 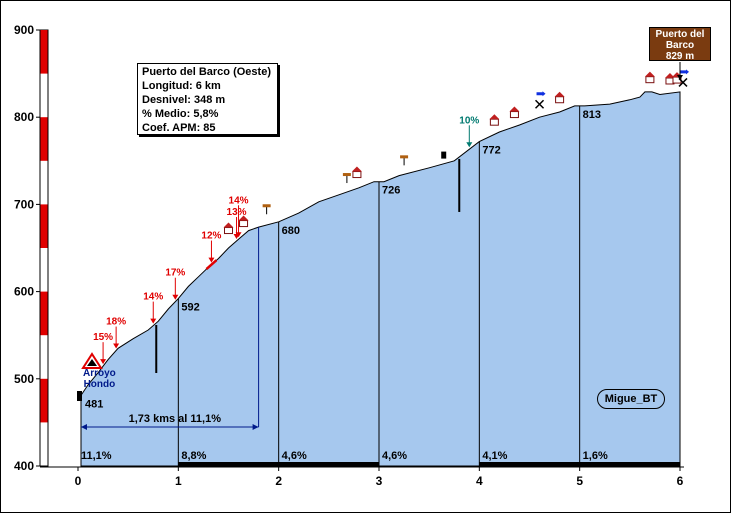 What do you see at coordinates (79, 396) in the screenshot?
I see `start-marker` at bounding box center [79, 396].